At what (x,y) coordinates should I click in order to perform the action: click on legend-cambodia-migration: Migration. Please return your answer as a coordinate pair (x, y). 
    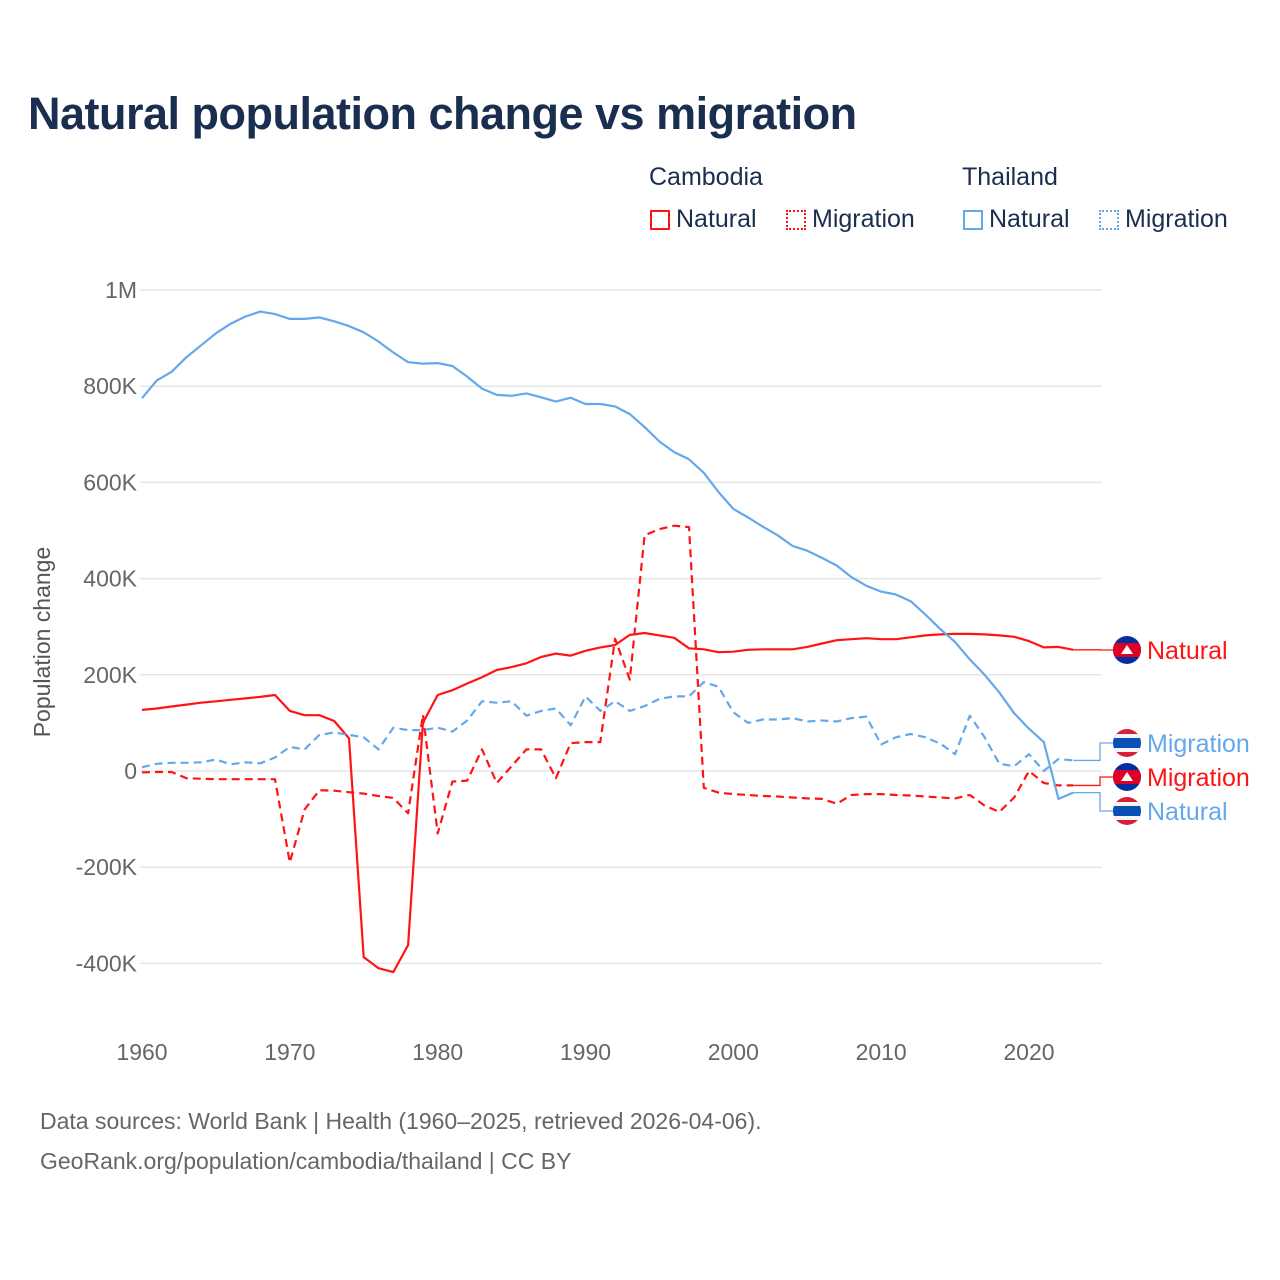
    Looking at the image, I should click on (850, 219).